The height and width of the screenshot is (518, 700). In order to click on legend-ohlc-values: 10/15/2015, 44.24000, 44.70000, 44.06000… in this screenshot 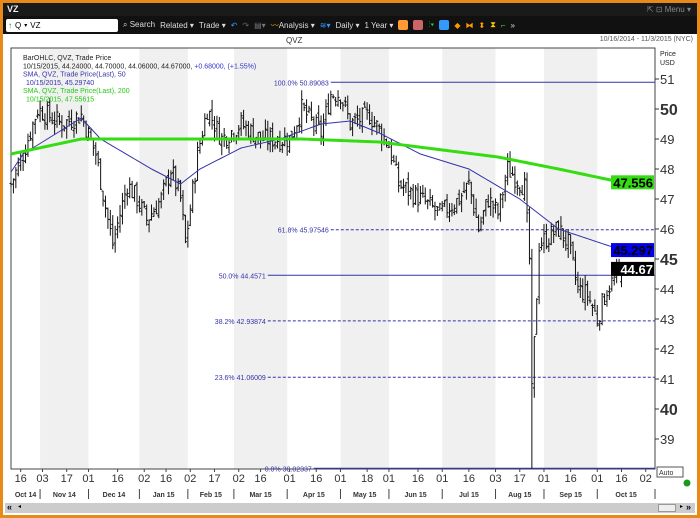, I will do `click(139, 66)`.